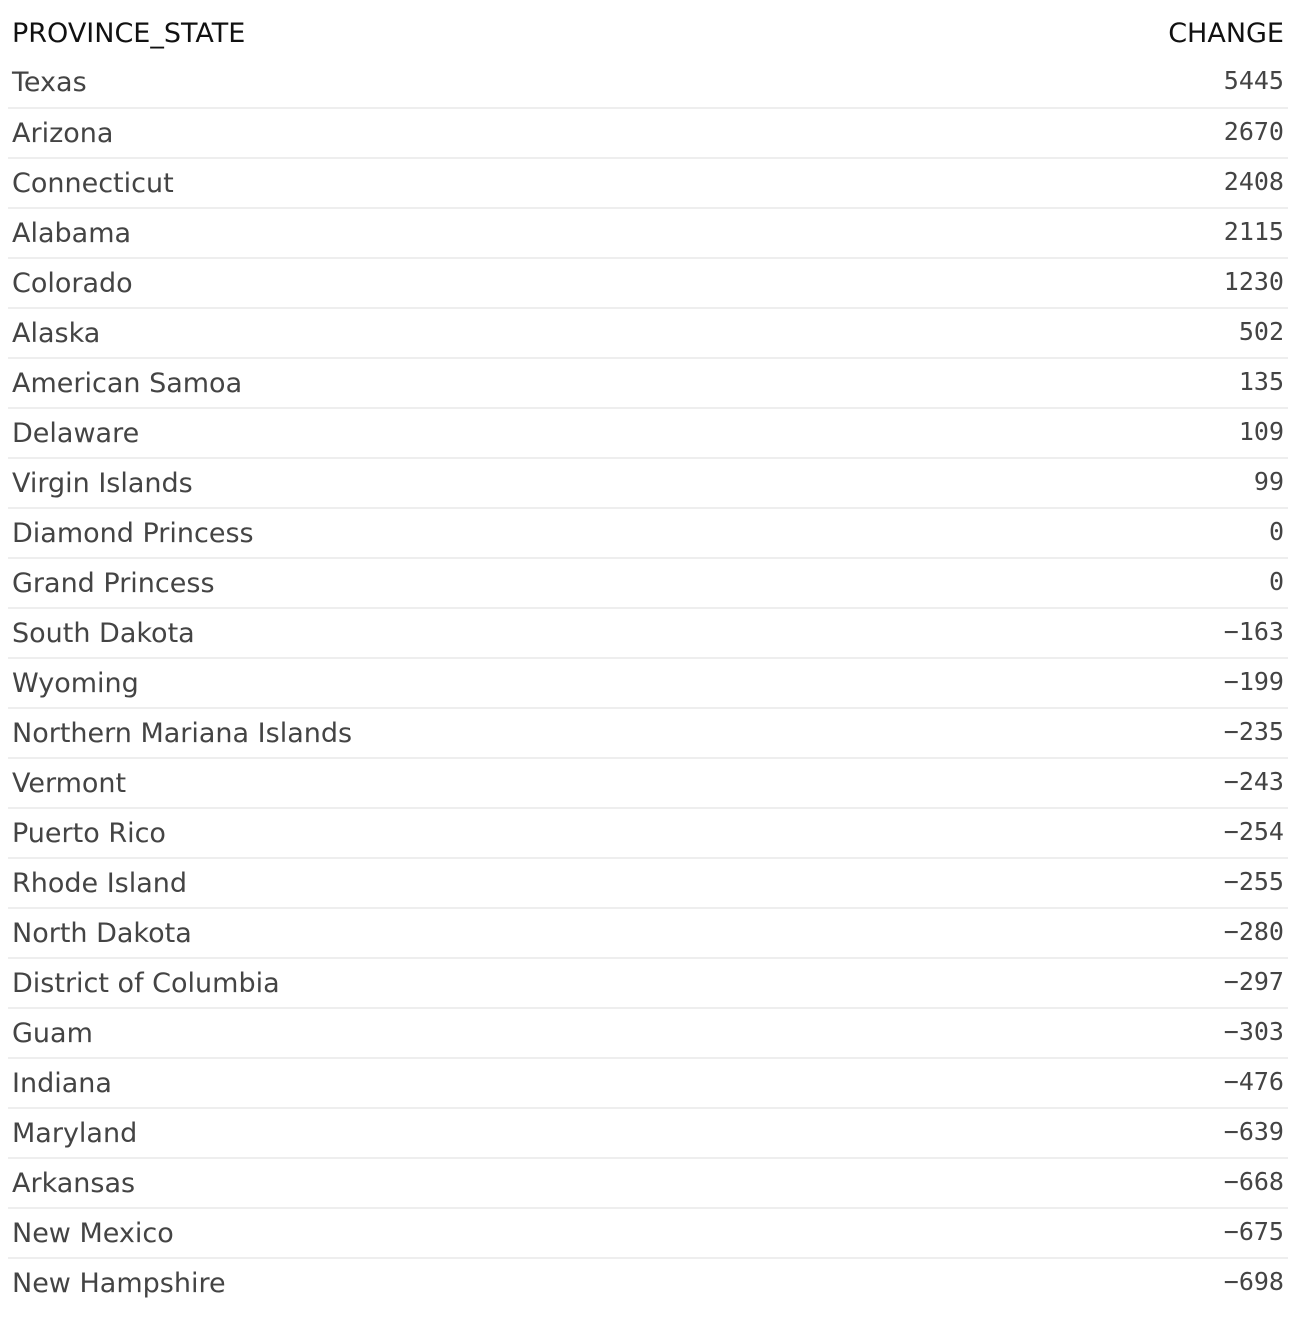 Image resolution: width=1308 pixels, height=1322 pixels. Describe the element at coordinates (968, 83) in the screenshot. I see `cell-change: 5445` at that location.